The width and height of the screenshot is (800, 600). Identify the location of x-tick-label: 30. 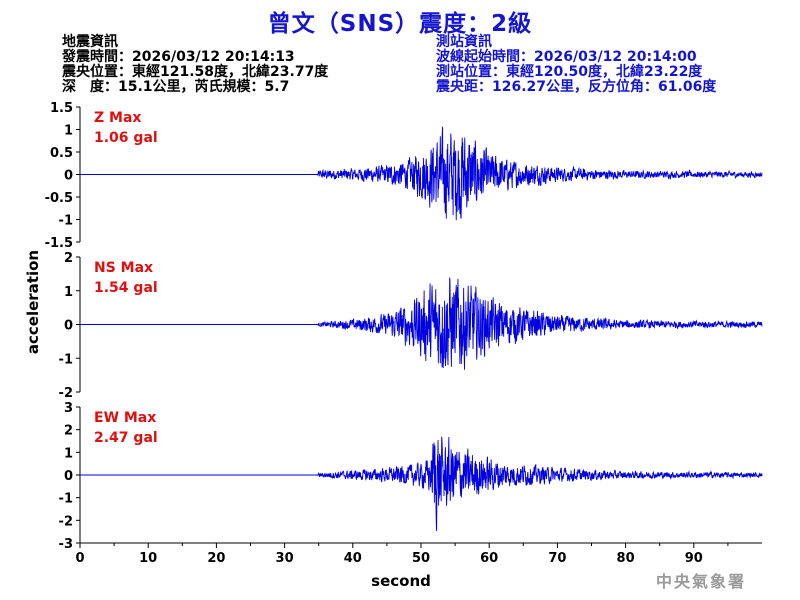
(285, 558).